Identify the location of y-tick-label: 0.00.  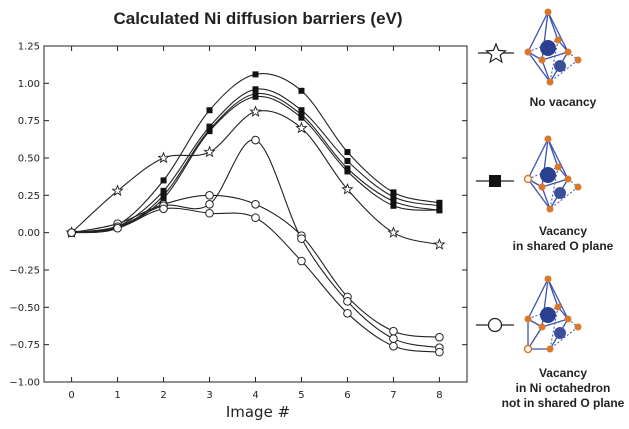
(29, 233).